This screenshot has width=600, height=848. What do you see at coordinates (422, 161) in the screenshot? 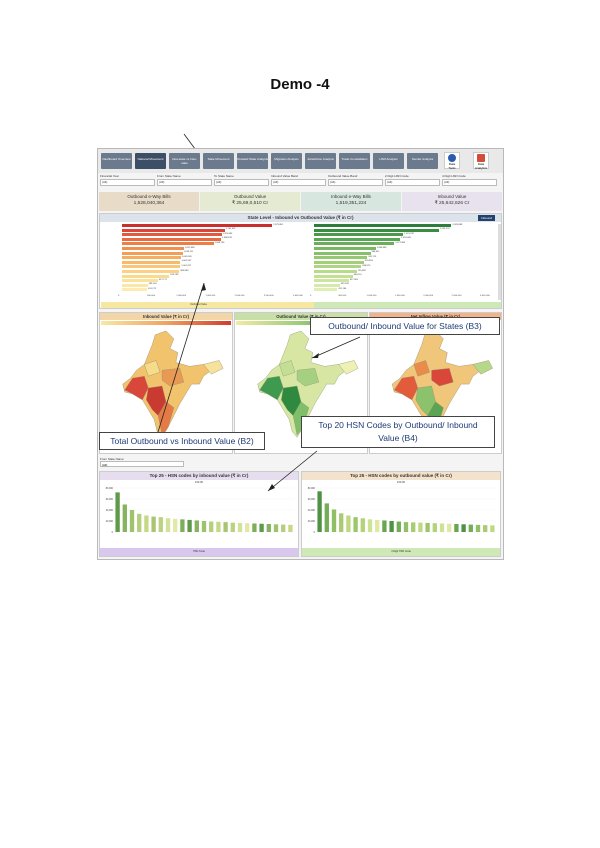
I see `nav-button: Sender Analysis` at bounding box center [422, 161].